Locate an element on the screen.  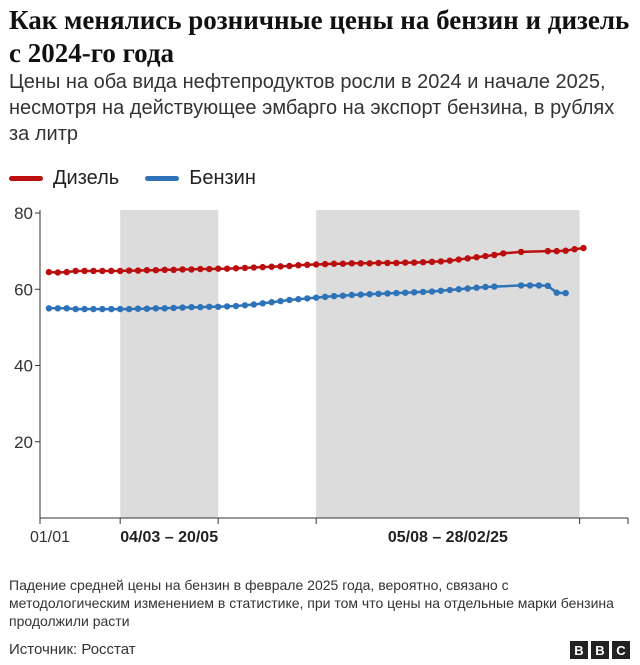
bbc-logo-letter: C is located at coordinates (621, 650).